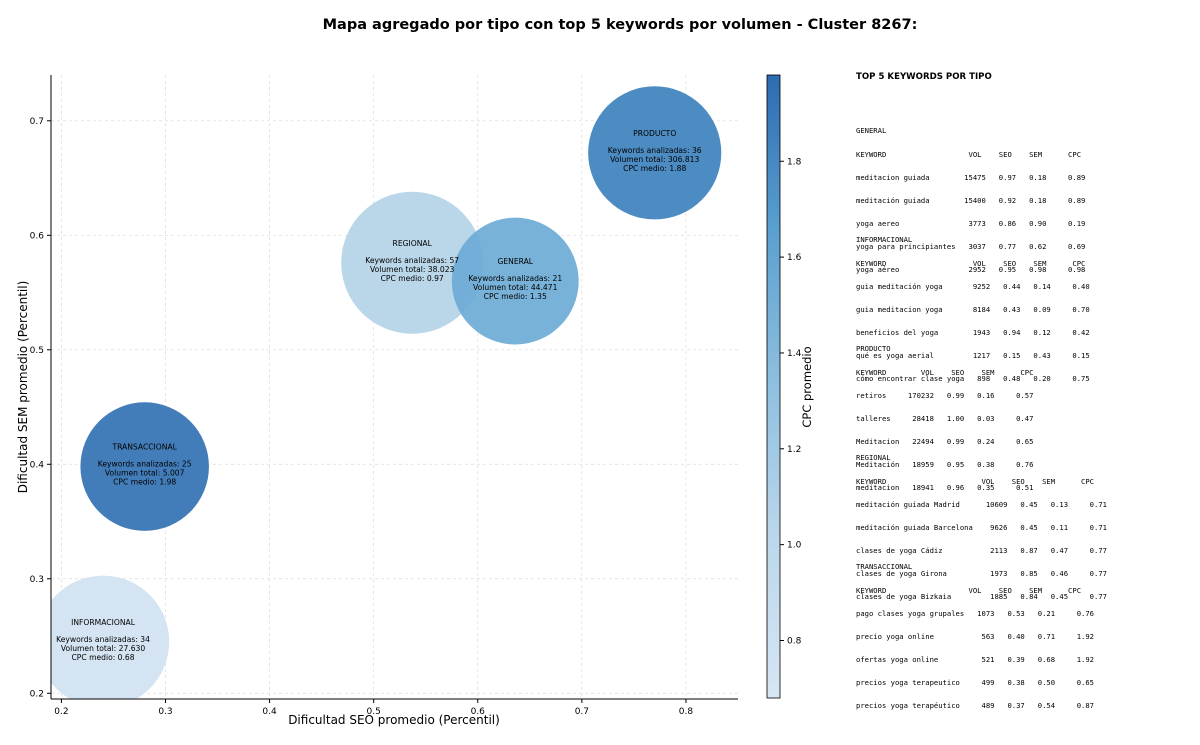 The image size is (1200, 745). I want to click on bubble-label-label-keywords: Keywords analizadas: 21, so click(515, 278).